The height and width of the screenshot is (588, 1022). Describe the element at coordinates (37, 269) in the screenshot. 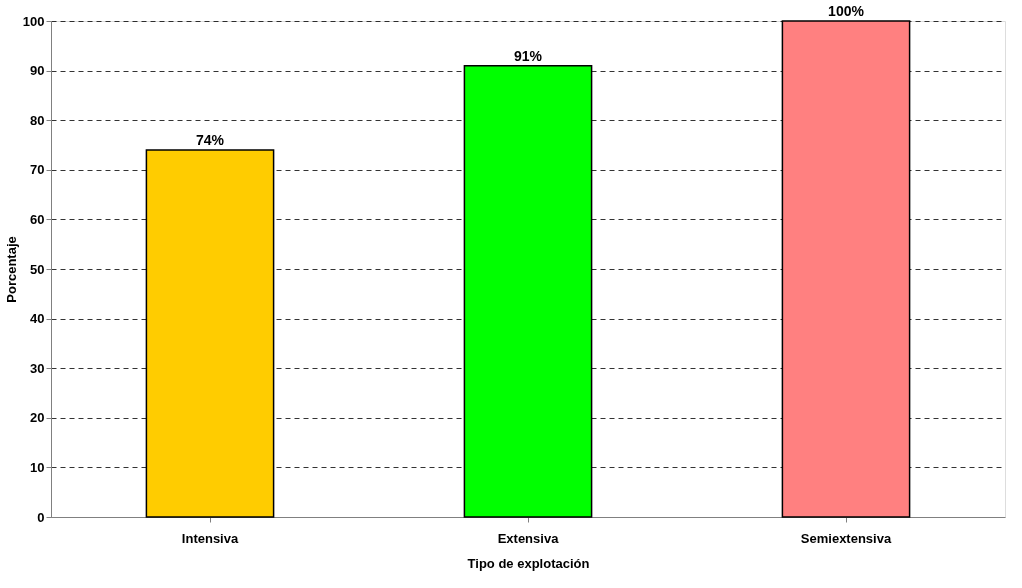

I see `y-tick-label: 50` at that location.